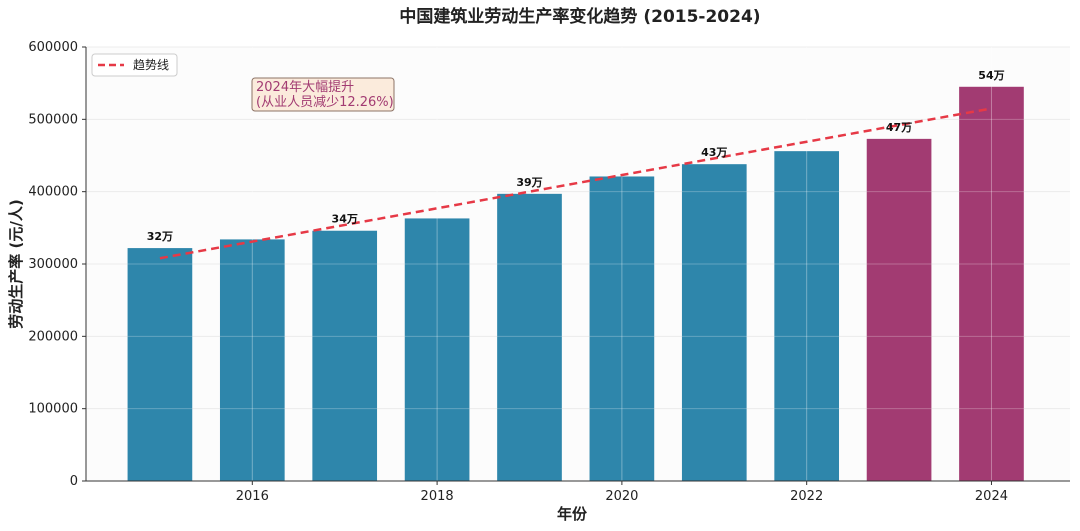  I want to click on annotation-box, so click(323, 94).